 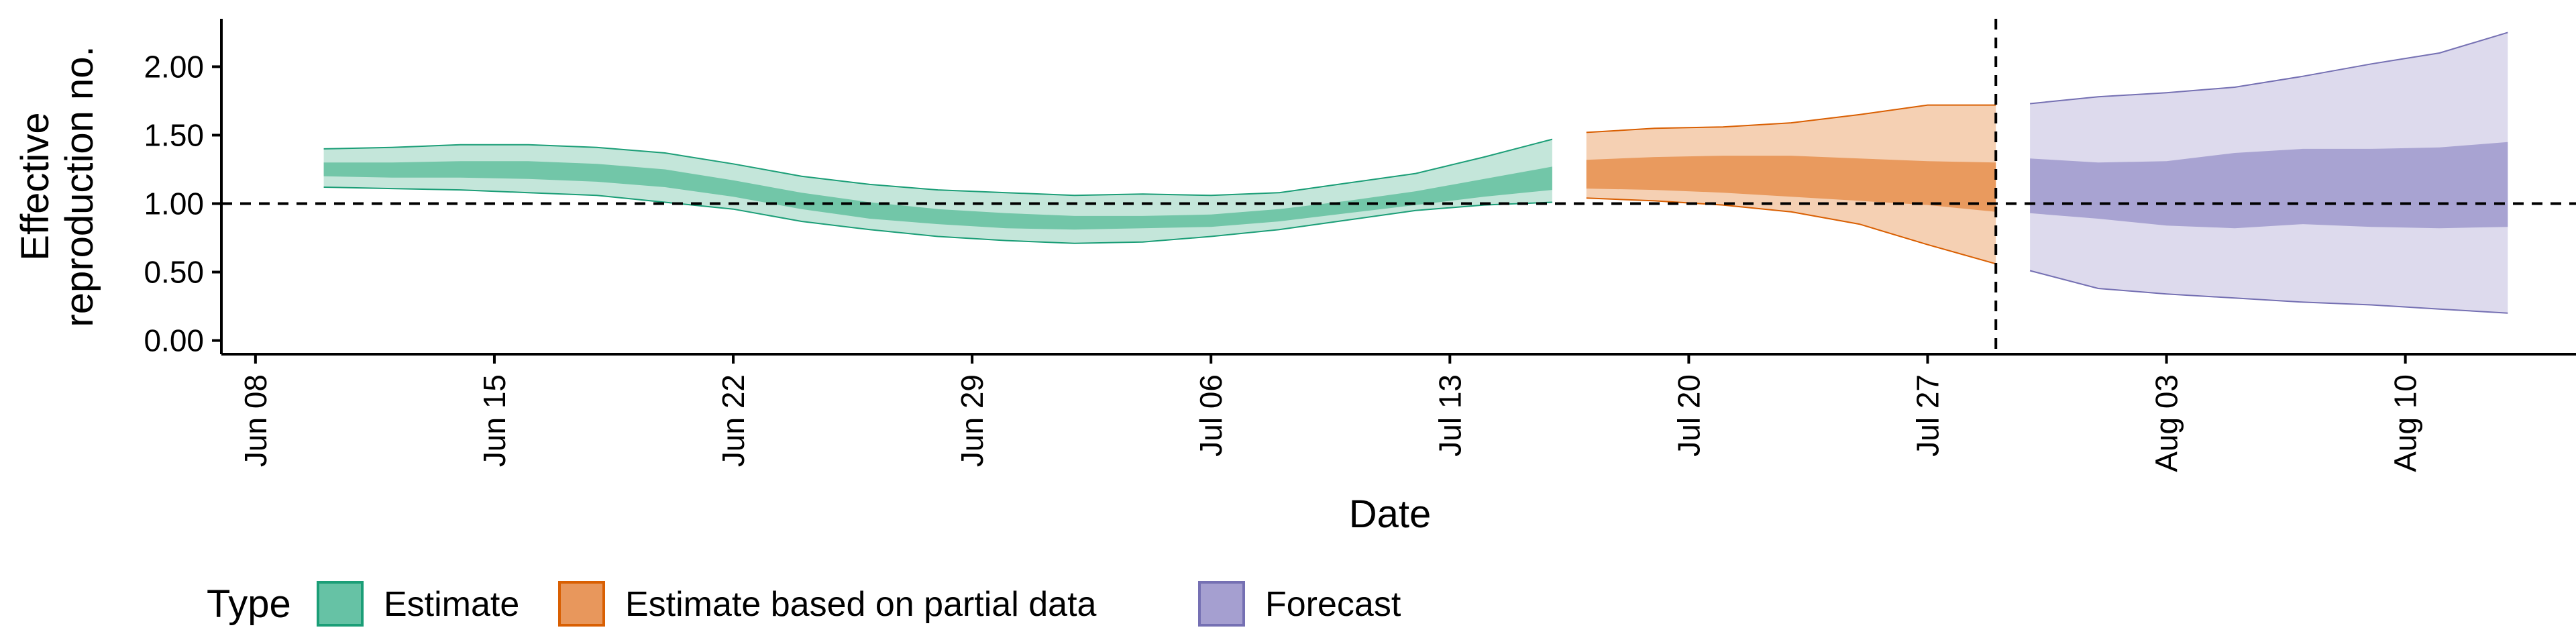 What do you see at coordinates (255, 420) in the screenshot?
I see `x-tick-label: Jun 08` at bounding box center [255, 420].